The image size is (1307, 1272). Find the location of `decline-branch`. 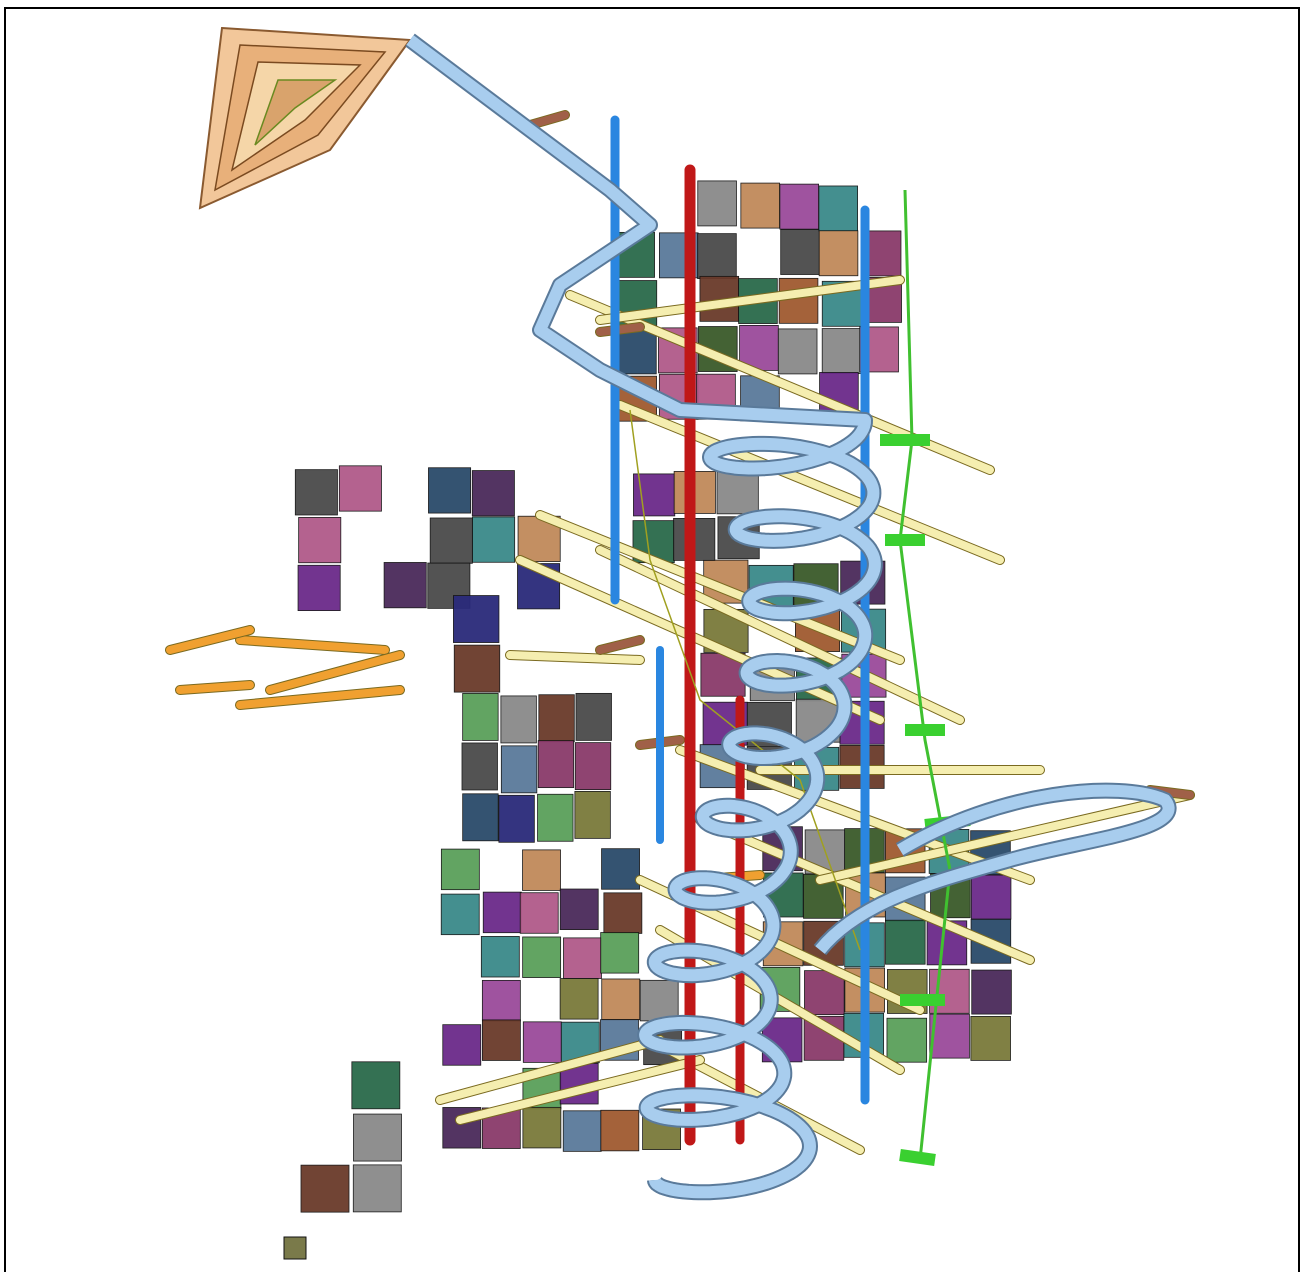

decline-branch is located at coordinates (995, 869).